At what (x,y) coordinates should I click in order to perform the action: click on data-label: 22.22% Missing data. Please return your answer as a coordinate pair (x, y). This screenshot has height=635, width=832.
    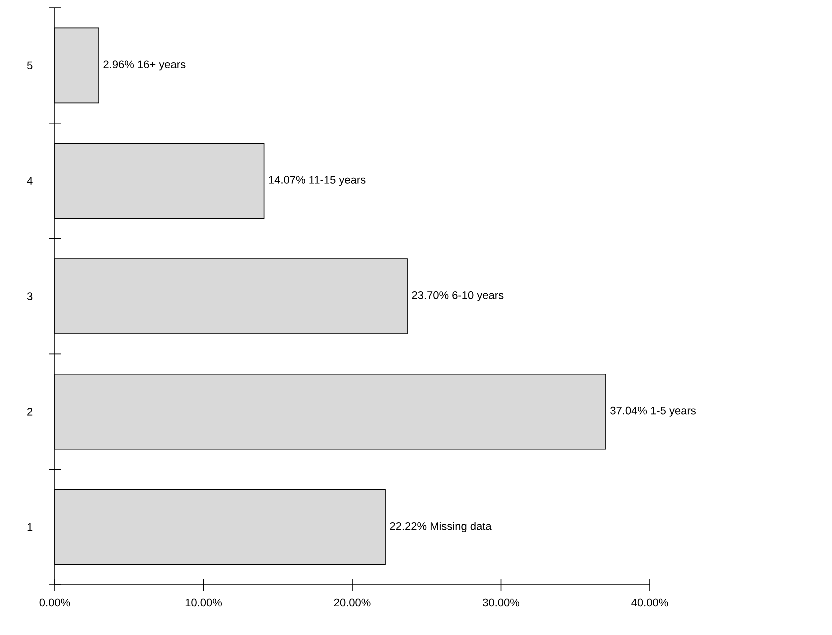
    Looking at the image, I should click on (441, 527).